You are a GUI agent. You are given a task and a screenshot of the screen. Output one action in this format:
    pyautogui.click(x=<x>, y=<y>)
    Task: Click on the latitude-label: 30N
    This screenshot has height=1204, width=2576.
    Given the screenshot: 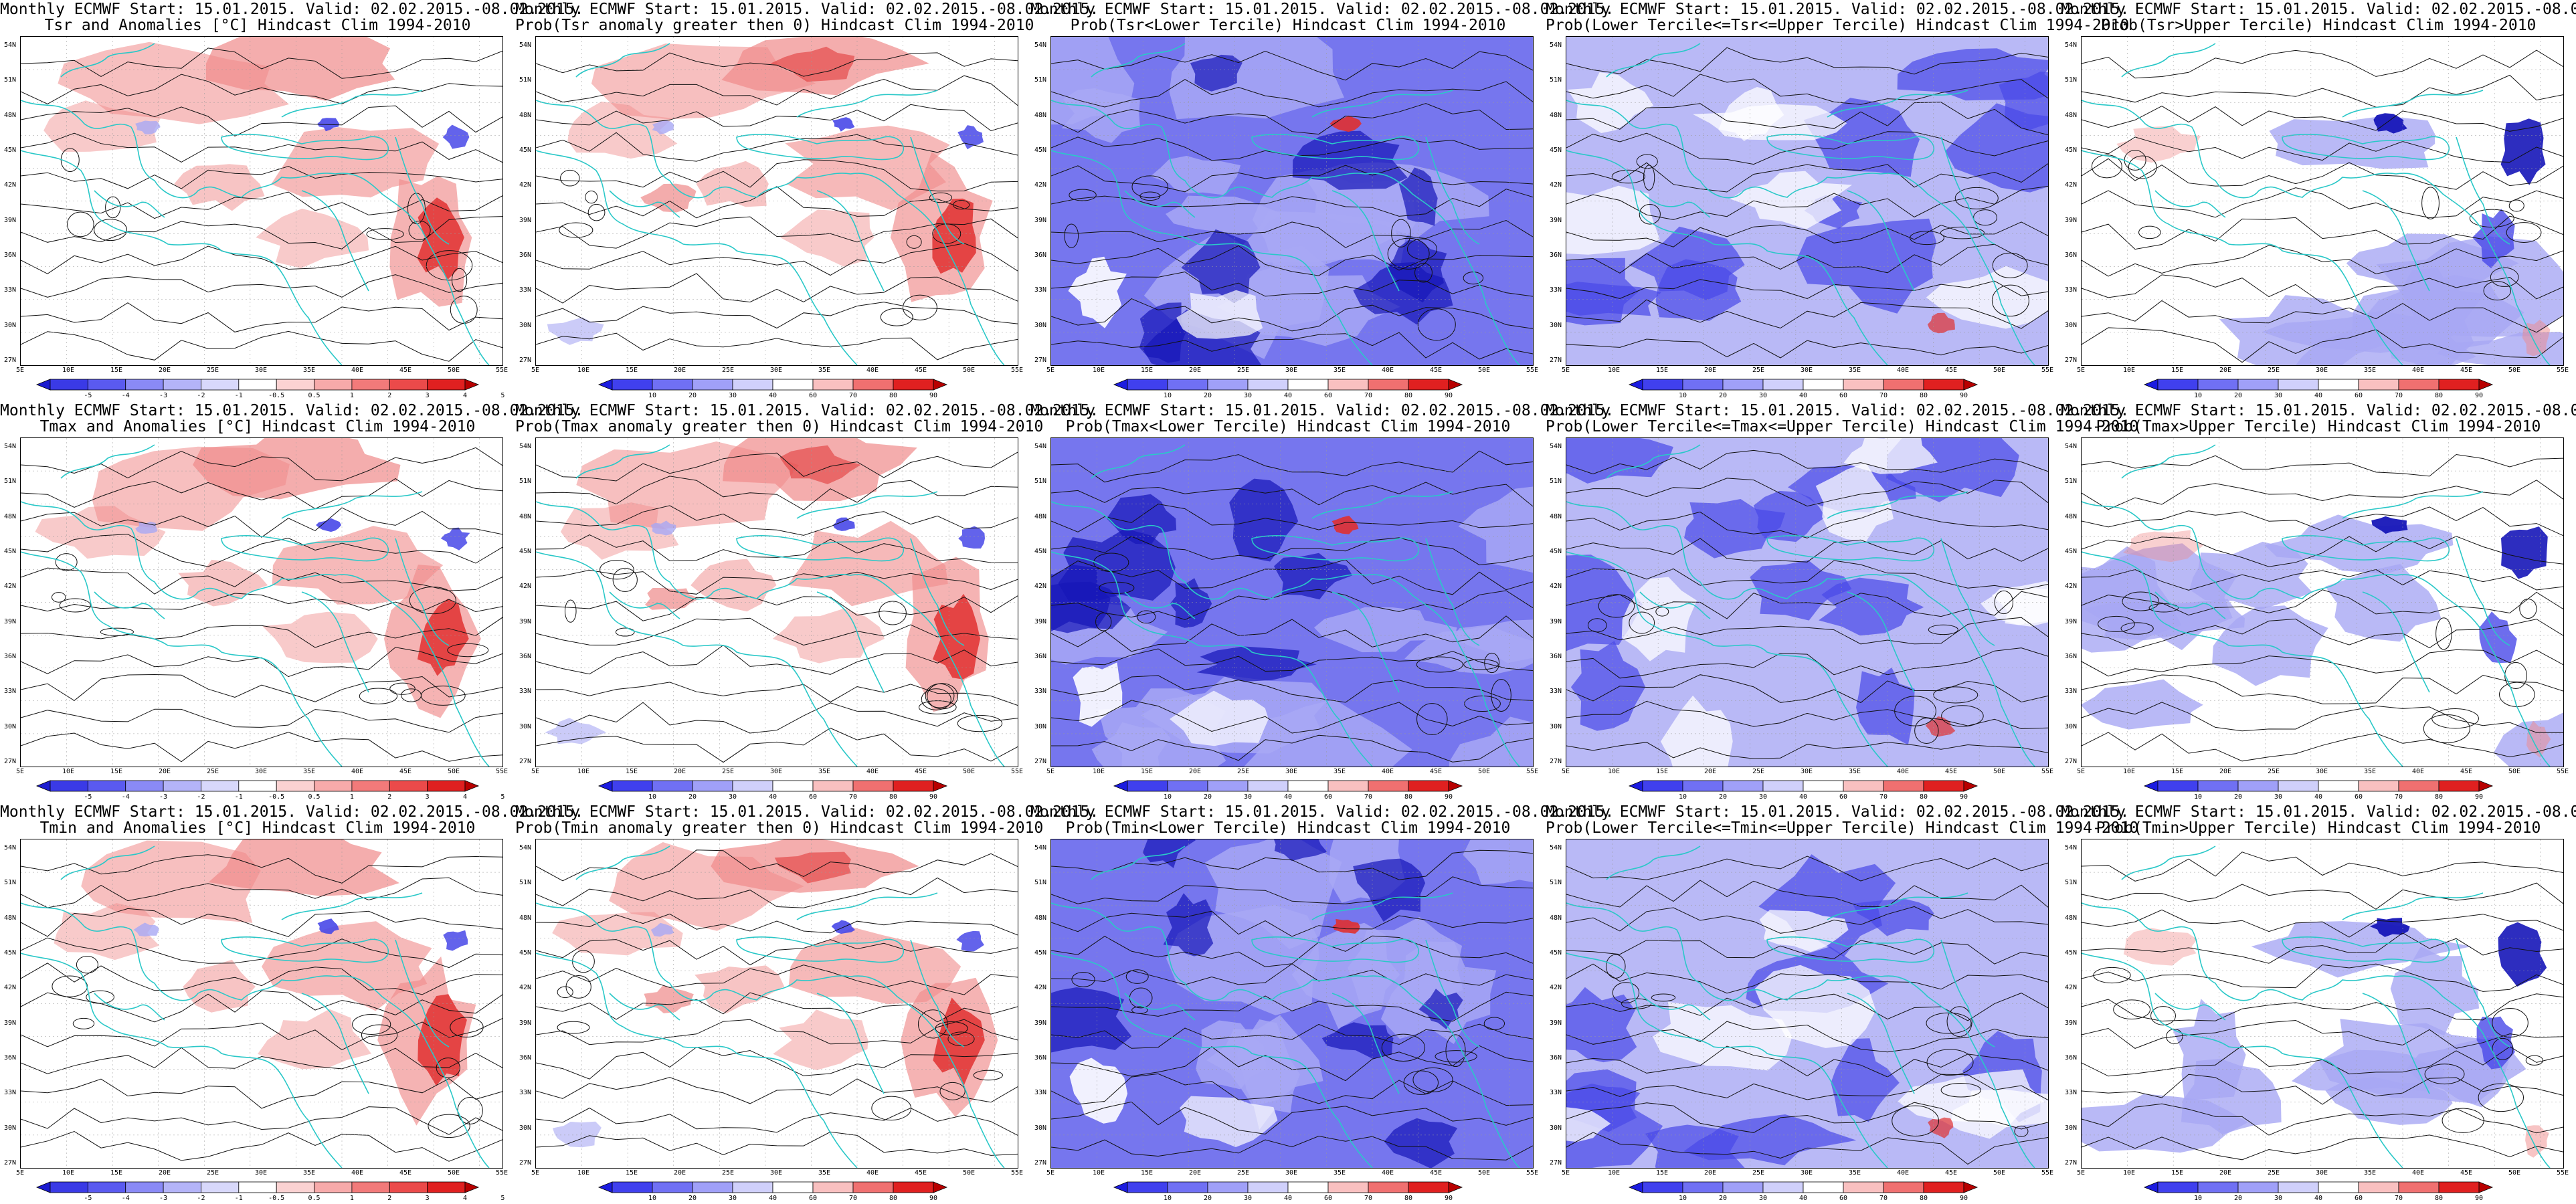 What is the action you would take?
    pyautogui.click(x=1556, y=726)
    